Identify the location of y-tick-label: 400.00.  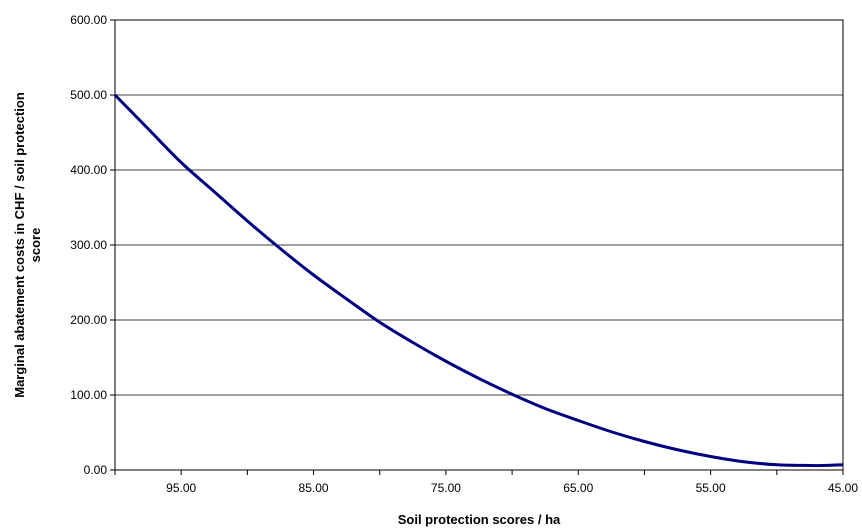
(88, 170).